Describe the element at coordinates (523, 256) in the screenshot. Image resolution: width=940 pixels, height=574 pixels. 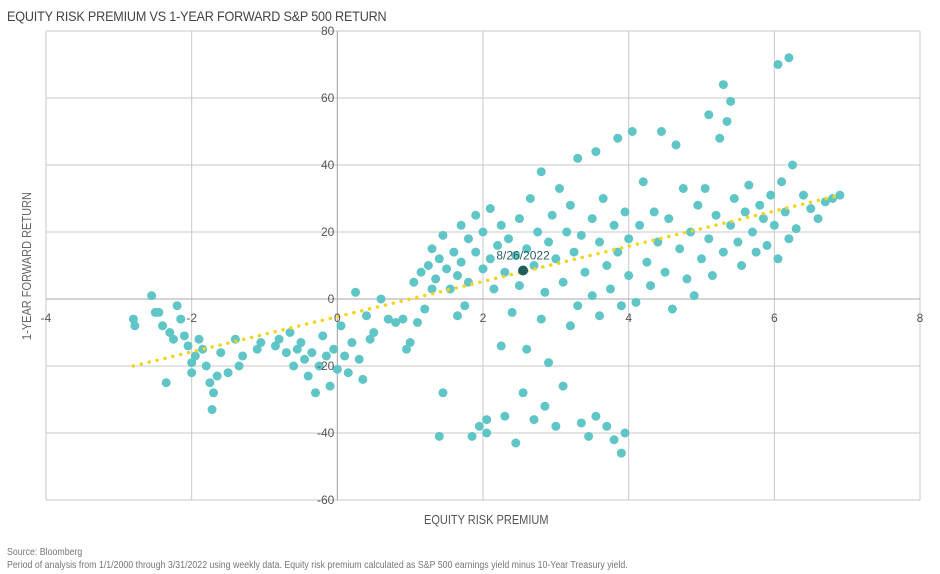
I see `highlight-label: 8/26/2022` at that location.